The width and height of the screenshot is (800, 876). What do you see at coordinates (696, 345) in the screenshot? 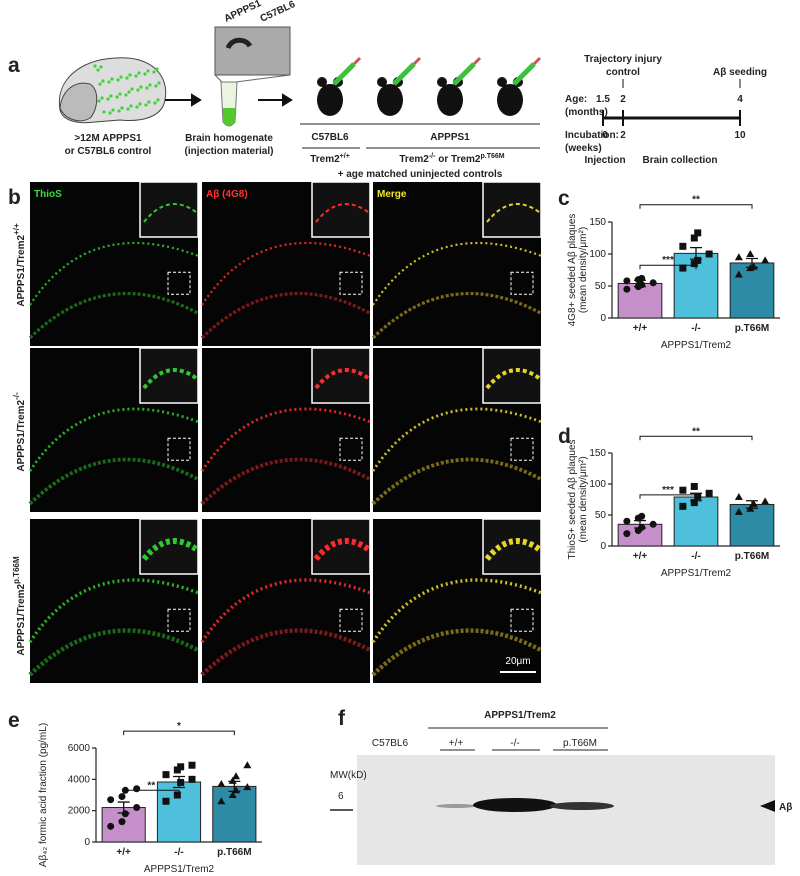
I see `x-axis-label: APPPS1/Trem2` at bounding box center [696, 345].